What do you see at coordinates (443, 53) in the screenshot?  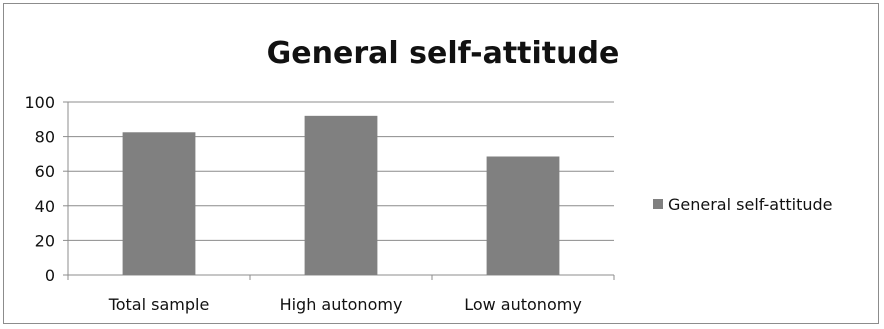 I see `chart-title: General self-attitude` at bounding box center [443, 53].